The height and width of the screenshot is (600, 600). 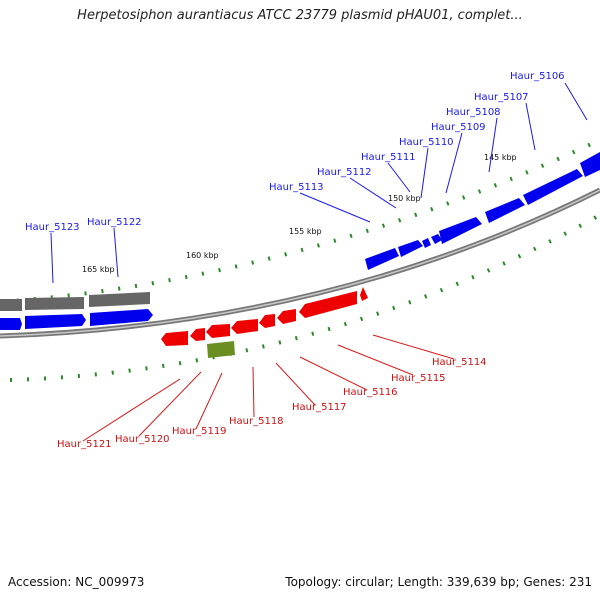 What do you see at coordinates (459, 362) in the screenshot?
I see `gene-label: Haur_5114` at bounding box center [459, 362].